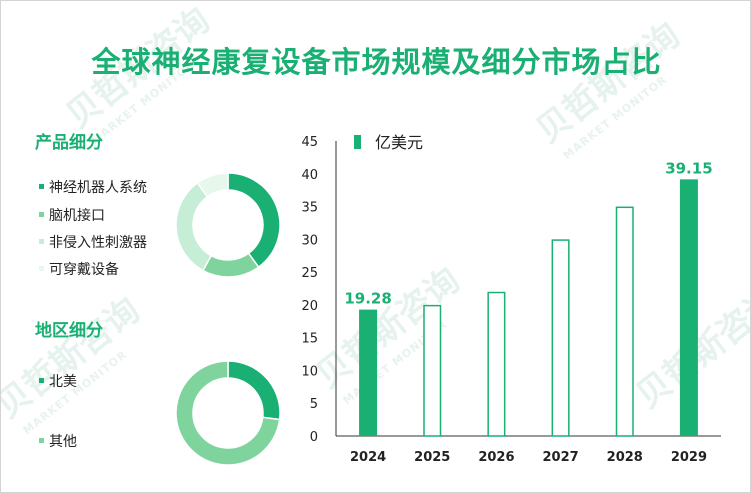  Describe the element at coordinates (368, 457) in the screenshot. I see `x-tick-label: 2024` at that location.